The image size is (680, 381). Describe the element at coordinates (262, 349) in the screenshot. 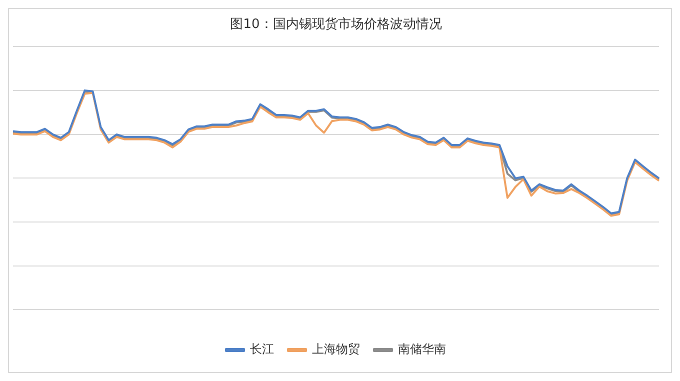

I see `legend-label: 长江` at that location.